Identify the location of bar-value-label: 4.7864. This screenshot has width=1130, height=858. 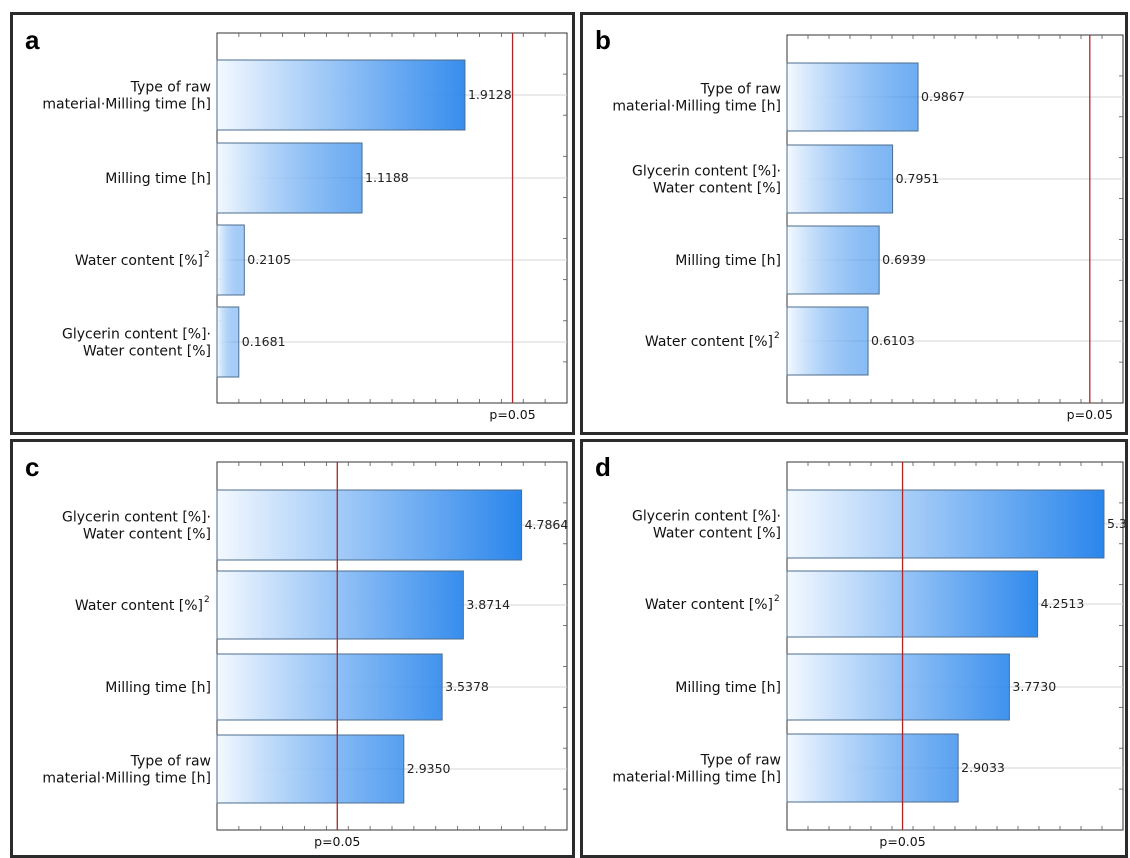
(547, 524).